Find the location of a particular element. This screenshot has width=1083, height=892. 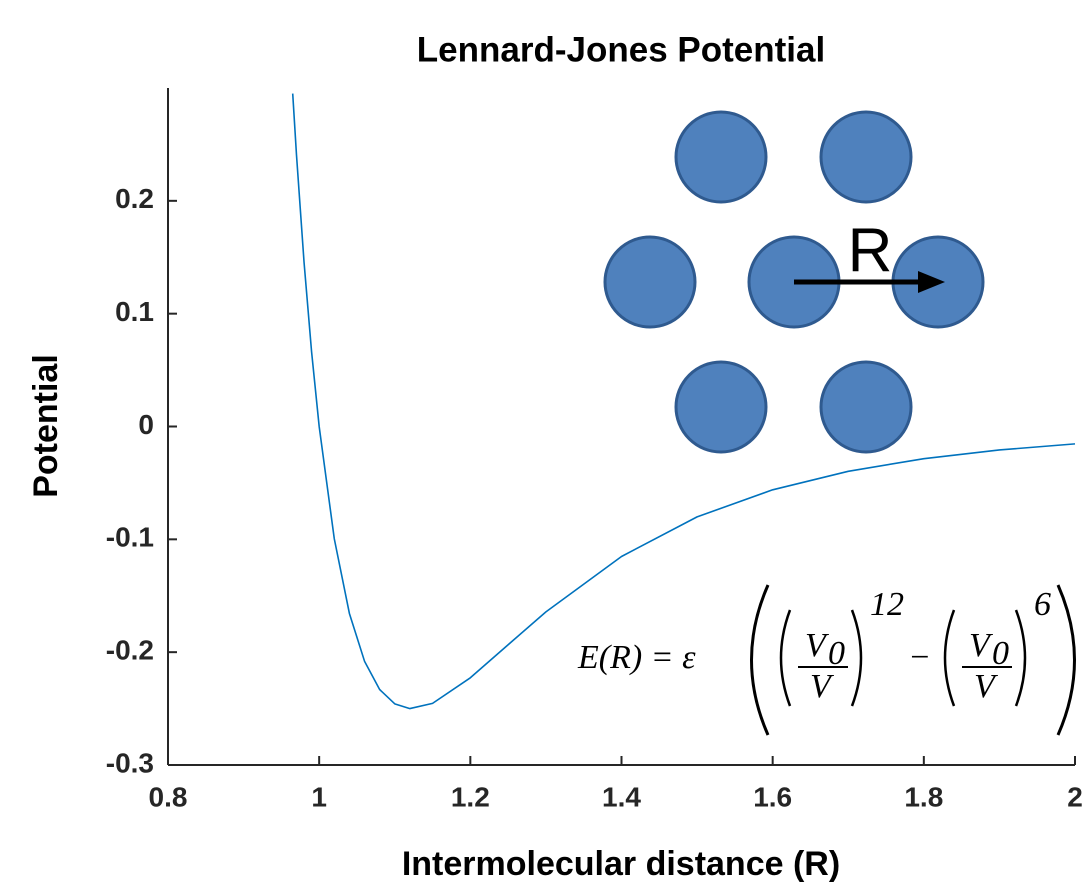

formula: E(R) = ε V 0 V 12 − V 0 V 6 is located at coordinates (826, 660).